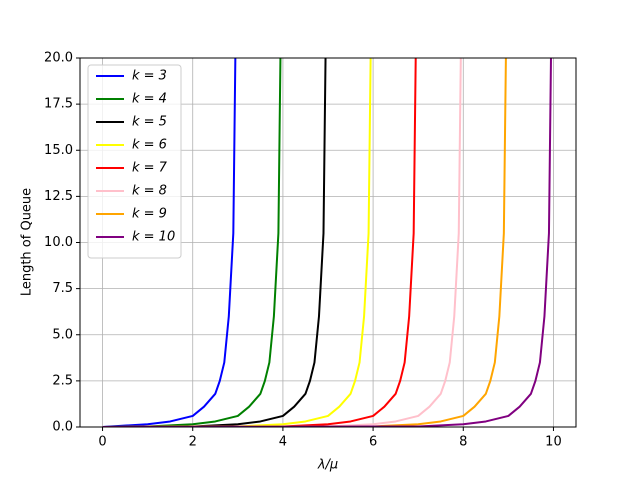 The height and width of the screenshot is (480, 640). What do you see at coordinates (62, 380) in the screenshot?
I see `y-tick-label: 2.5` at bounding box center [62, 380].